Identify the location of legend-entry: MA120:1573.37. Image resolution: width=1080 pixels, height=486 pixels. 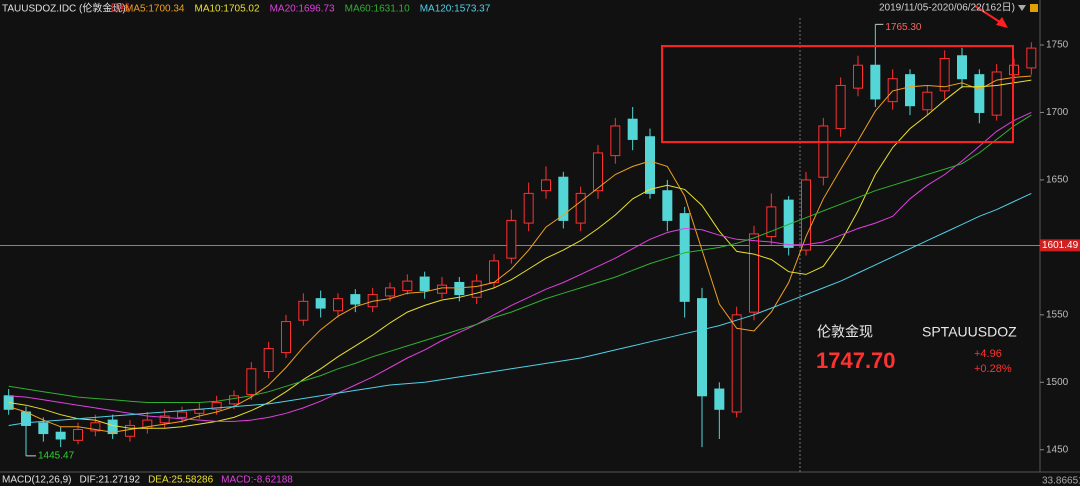
(455, 9).